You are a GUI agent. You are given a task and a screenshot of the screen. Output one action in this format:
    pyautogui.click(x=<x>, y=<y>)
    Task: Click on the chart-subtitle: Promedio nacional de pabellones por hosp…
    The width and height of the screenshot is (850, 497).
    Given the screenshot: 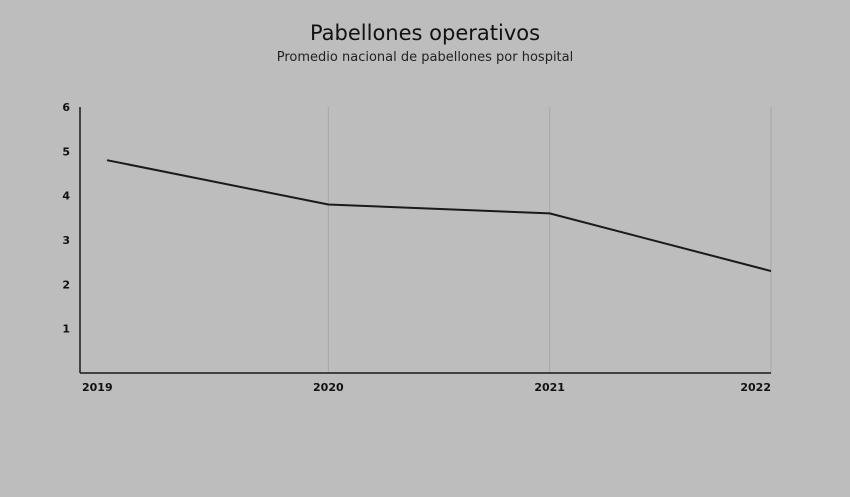 What is the action you would take?
    pyautogui.click(x=425, y=57)
    